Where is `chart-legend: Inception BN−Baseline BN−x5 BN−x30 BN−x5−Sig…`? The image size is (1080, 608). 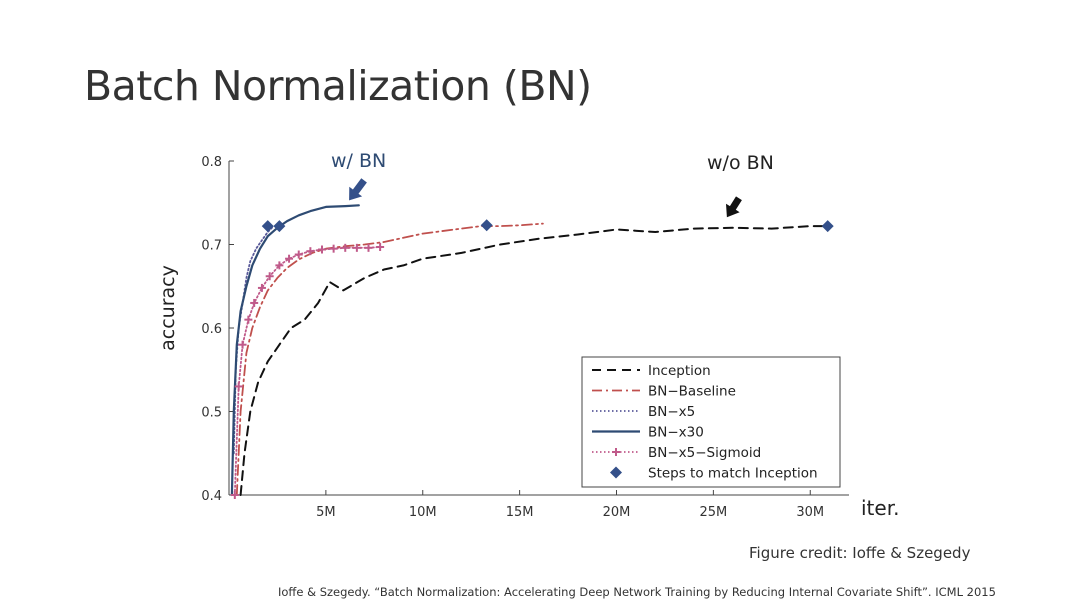
chart-legend: Inception BN−Baseline BN−x5 BN−x30 BN−x5−Sig… is located at coordinates (711, 422).